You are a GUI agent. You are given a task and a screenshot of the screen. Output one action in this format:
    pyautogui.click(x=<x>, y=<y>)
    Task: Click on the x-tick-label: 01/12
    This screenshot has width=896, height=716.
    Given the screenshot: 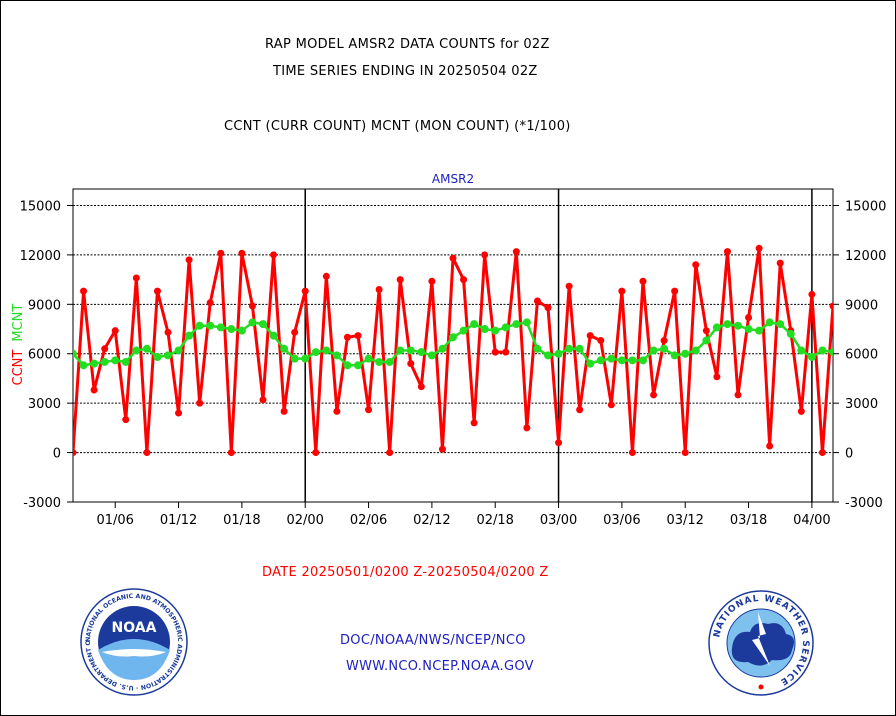 What is the action you would take?
    pyautogui.click(x=178, y=520)
    